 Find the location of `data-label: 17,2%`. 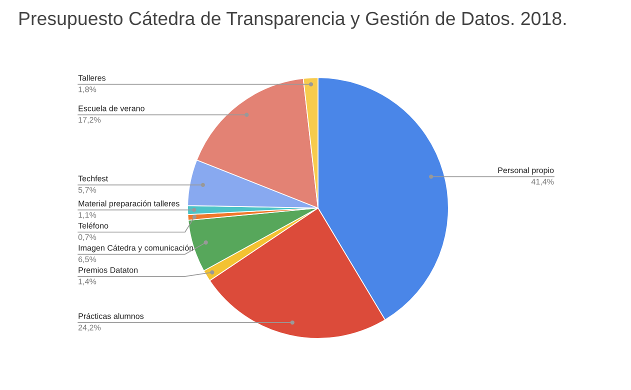

data-label: 17,2% is located at coordinates (89, 120).